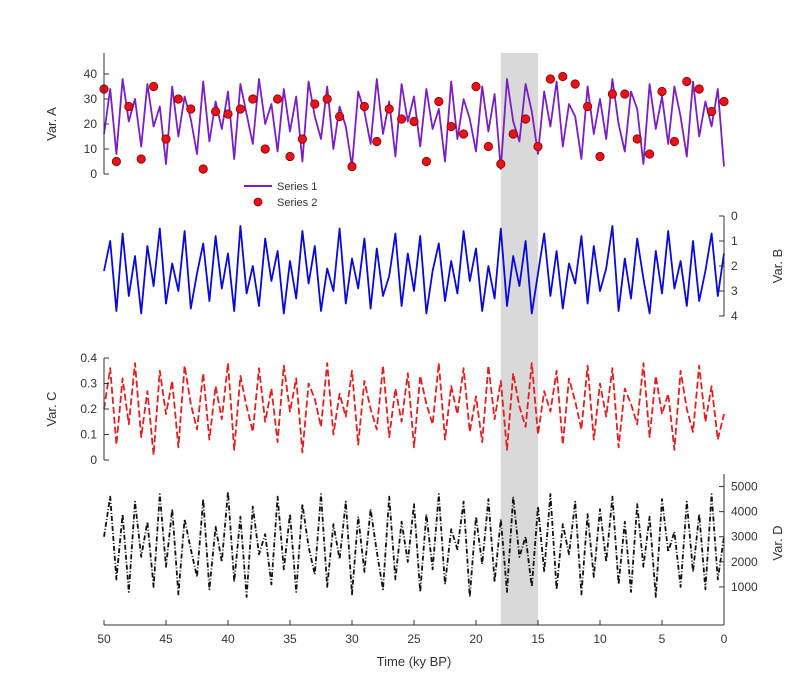 The height and width of the screenshot is (699, 800). Describe the element at coordinates (744, 562) in the screenshot. I see `panel-4-y-tick-label: 2000` at that location.